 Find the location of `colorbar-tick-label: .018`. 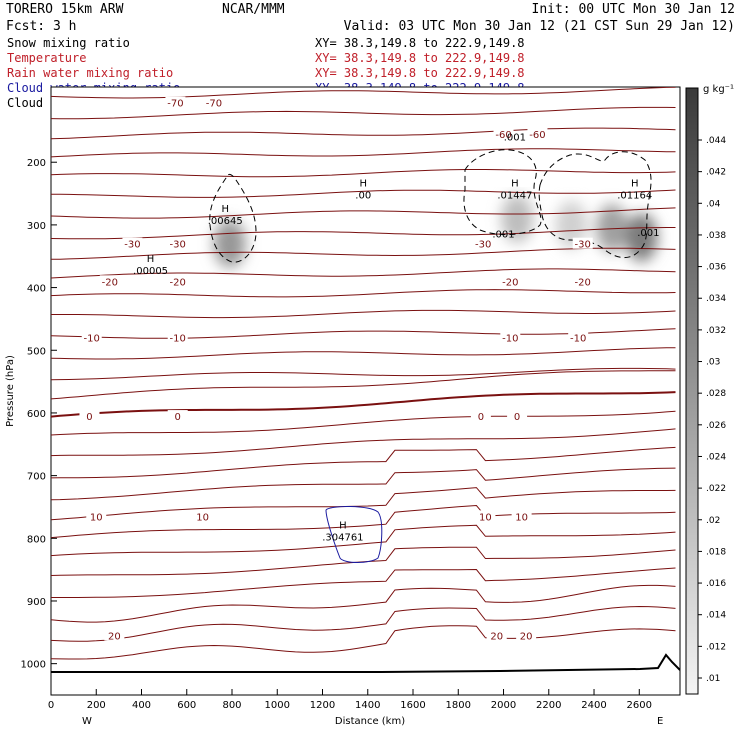

colorbar-tick-label: .018 is located at coordinates (716, 552).